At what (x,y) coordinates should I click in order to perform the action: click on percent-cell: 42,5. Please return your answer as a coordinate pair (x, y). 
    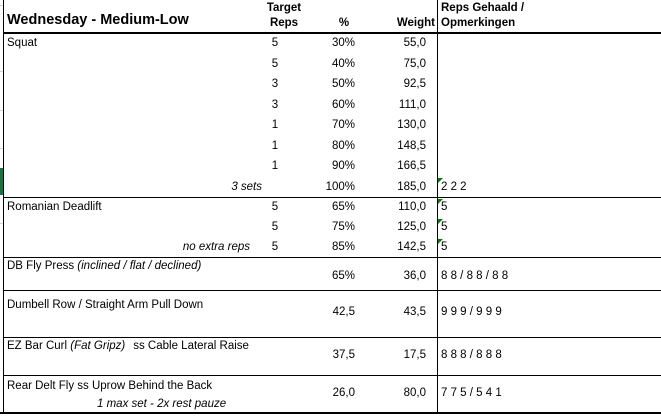
    Looking at the image, I should click on (343, 312).